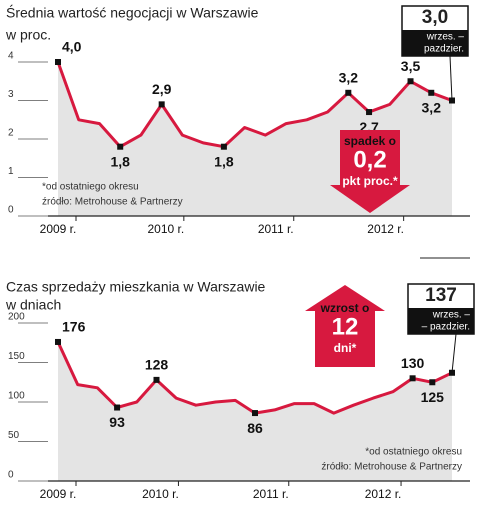  I want to click on chart-title: Średnia wartość negocjacji w Warszawie, so click(132, 12).